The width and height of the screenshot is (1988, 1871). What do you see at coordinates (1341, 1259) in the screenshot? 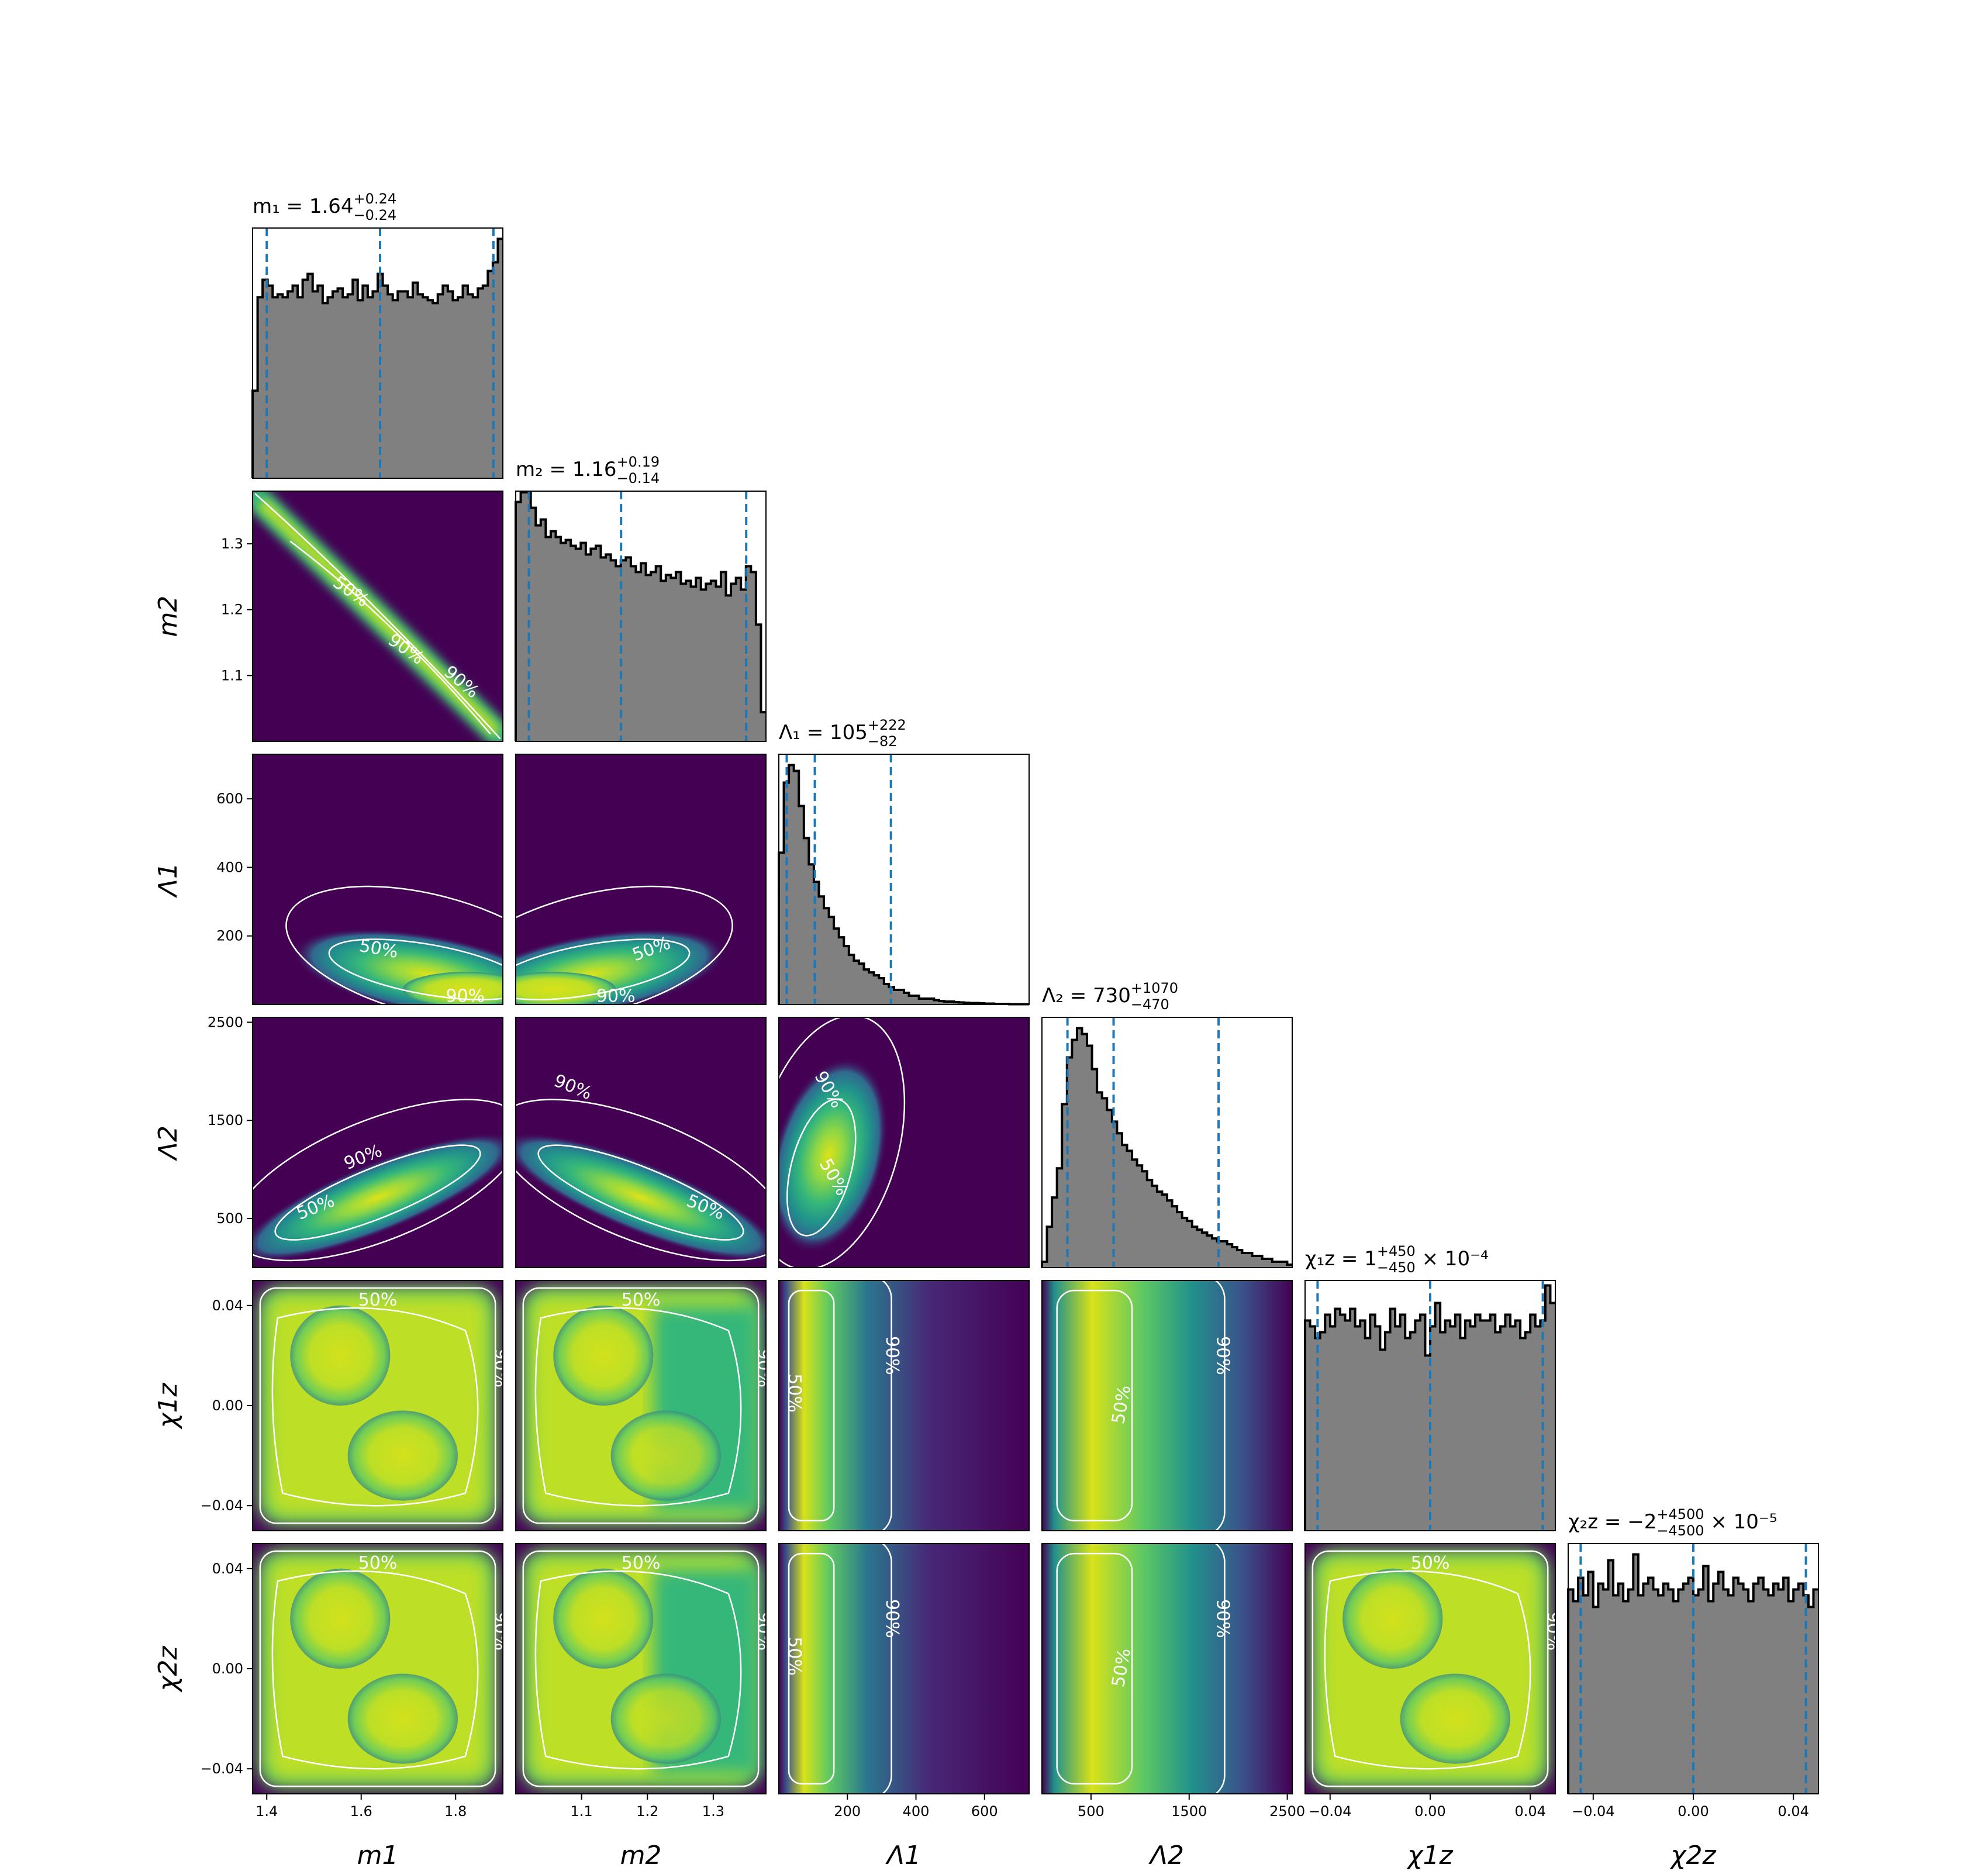
I see `title-main-c1: χ₁z = 1` at bounding box center [1341, 1259].